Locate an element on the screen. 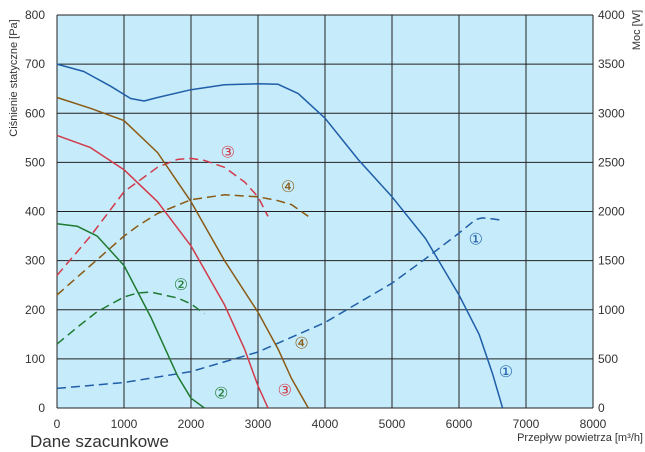 The width and height of the screenshot is (645, 452). x-tick-label: 1000 is located at coordinates (124, 424).